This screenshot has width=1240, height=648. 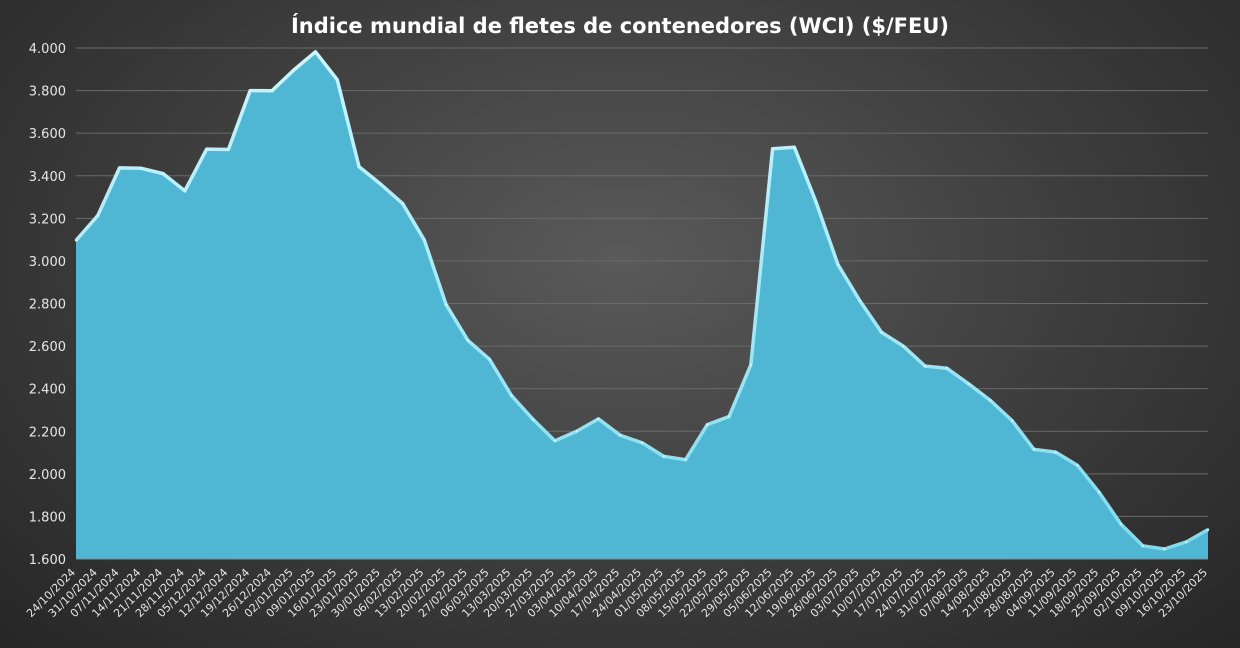 I want to click on y-tick-label: 3.200, so click(x=47, y=219).